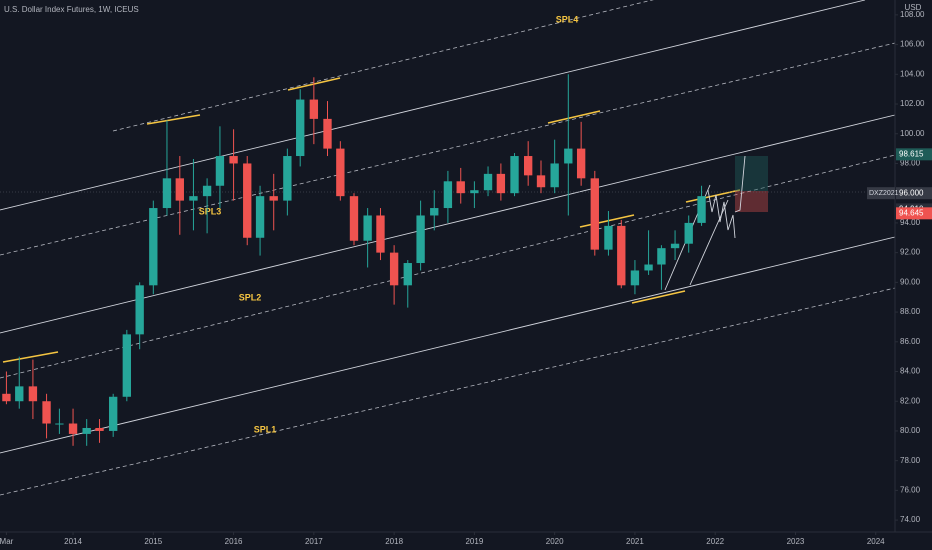  I want to click on x-tick-label: 2015, so click(153, 541).